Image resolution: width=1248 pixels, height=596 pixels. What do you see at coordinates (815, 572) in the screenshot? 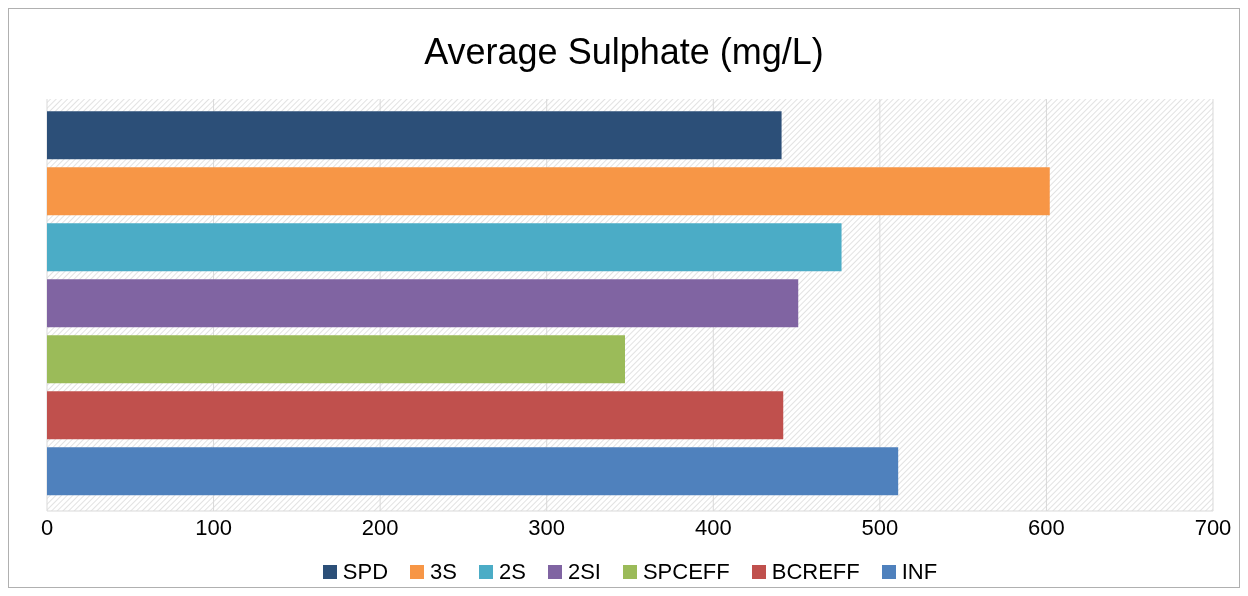
I see `legend-label: BCREFF` at bounding box center [815, 572].